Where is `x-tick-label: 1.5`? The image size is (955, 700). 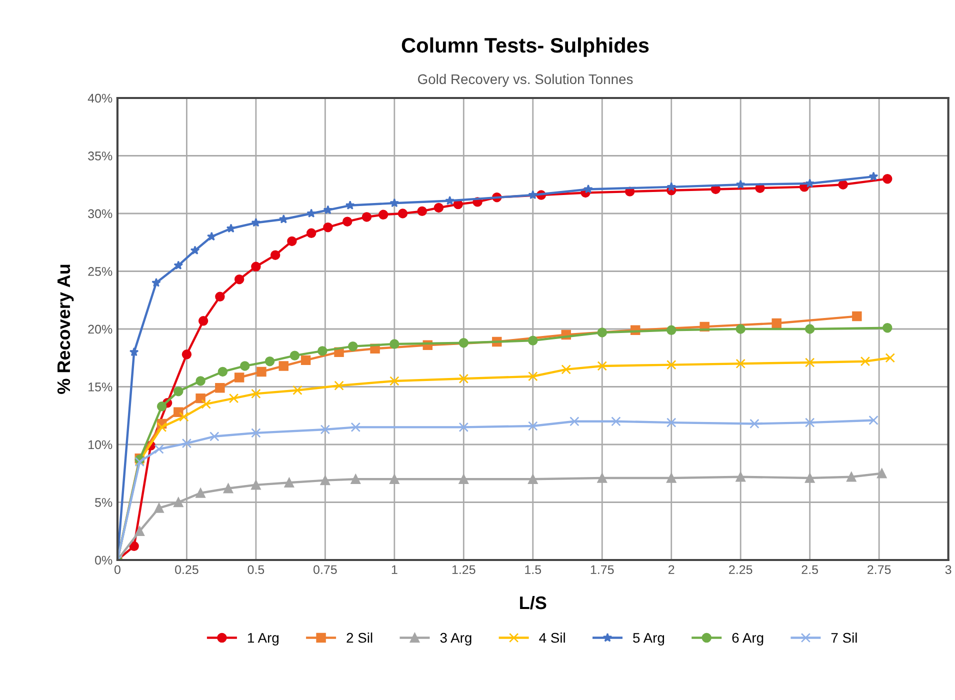
x-tick-label: 1.5 is located at coordinates (533, 569).